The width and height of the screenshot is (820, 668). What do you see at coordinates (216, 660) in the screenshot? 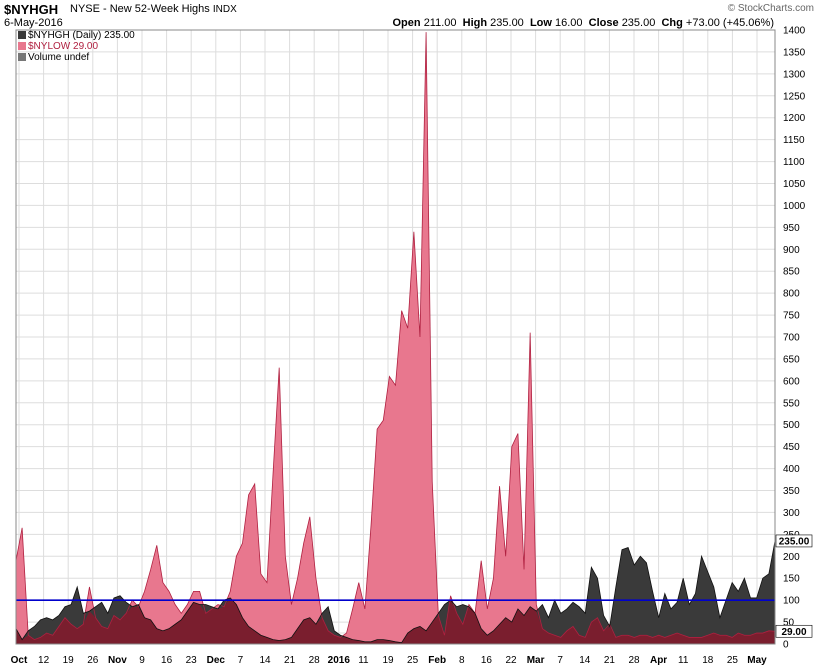
I see `x-tick-label: Dec` at bounding box center [216, 660].